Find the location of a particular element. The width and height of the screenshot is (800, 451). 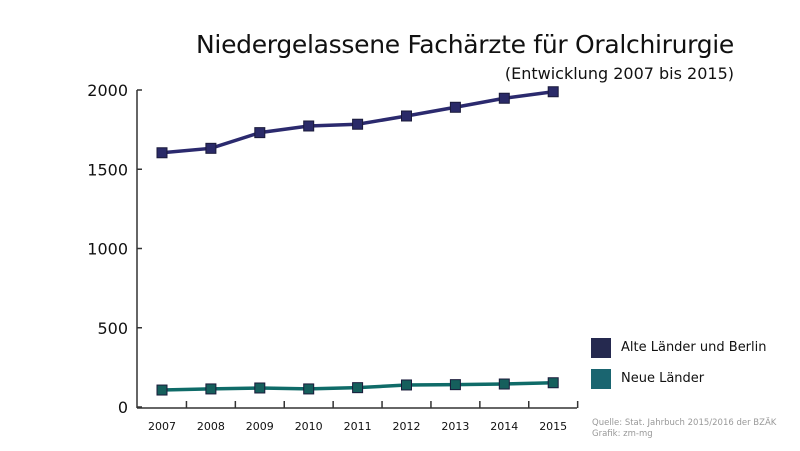

y-tick-label: 500 is located at coordinates (112, 328).